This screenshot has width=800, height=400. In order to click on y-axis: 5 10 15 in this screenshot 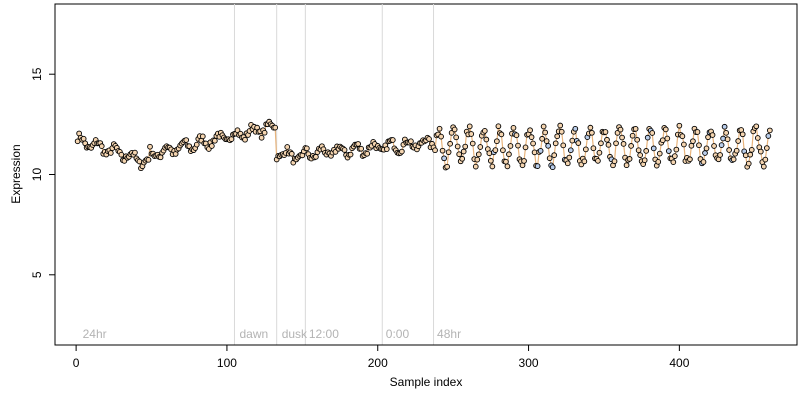, I will do `click(43, 172)`.